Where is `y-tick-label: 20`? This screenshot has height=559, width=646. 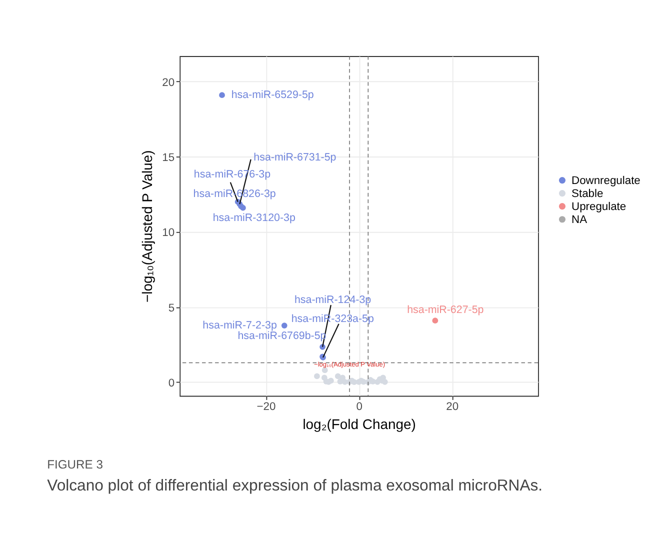 y-tick-label: 20 is located at coordinates (168, 82).